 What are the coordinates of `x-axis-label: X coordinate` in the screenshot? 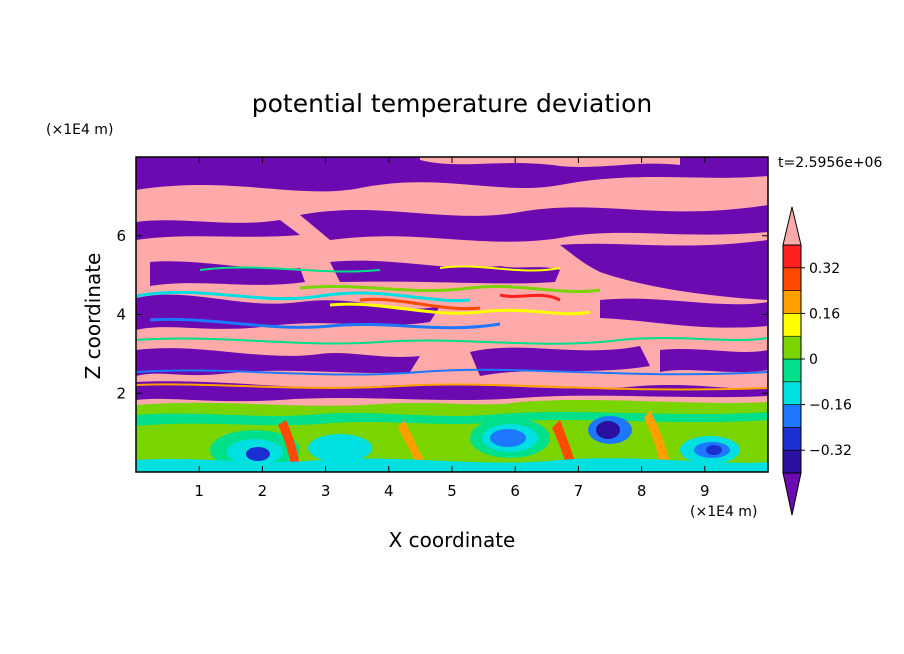 It's located at (452, 540).